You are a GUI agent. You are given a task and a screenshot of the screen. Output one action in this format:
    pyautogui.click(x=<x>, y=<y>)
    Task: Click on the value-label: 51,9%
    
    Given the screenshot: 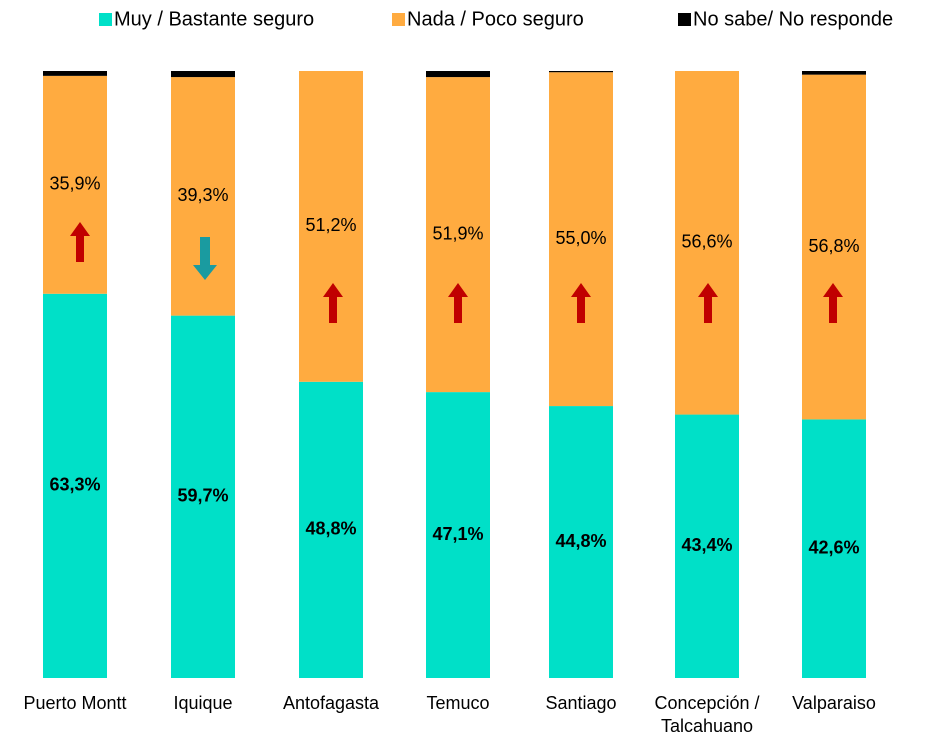 What is the action you would take?
    pyautogui.click(x=457, y=233)
    